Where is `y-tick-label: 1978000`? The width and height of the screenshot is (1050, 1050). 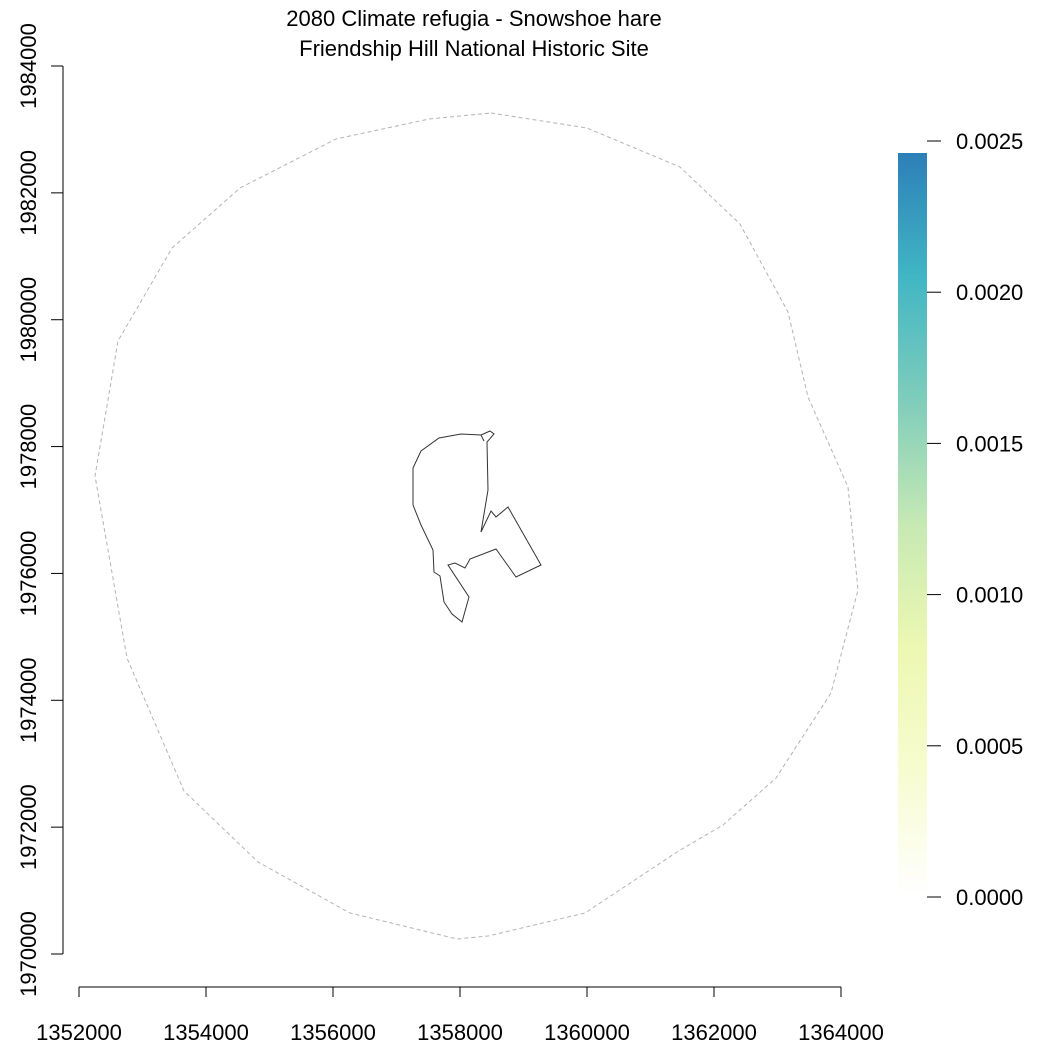
y-tick-label: 1978000 is located at coordinates (28, 447).